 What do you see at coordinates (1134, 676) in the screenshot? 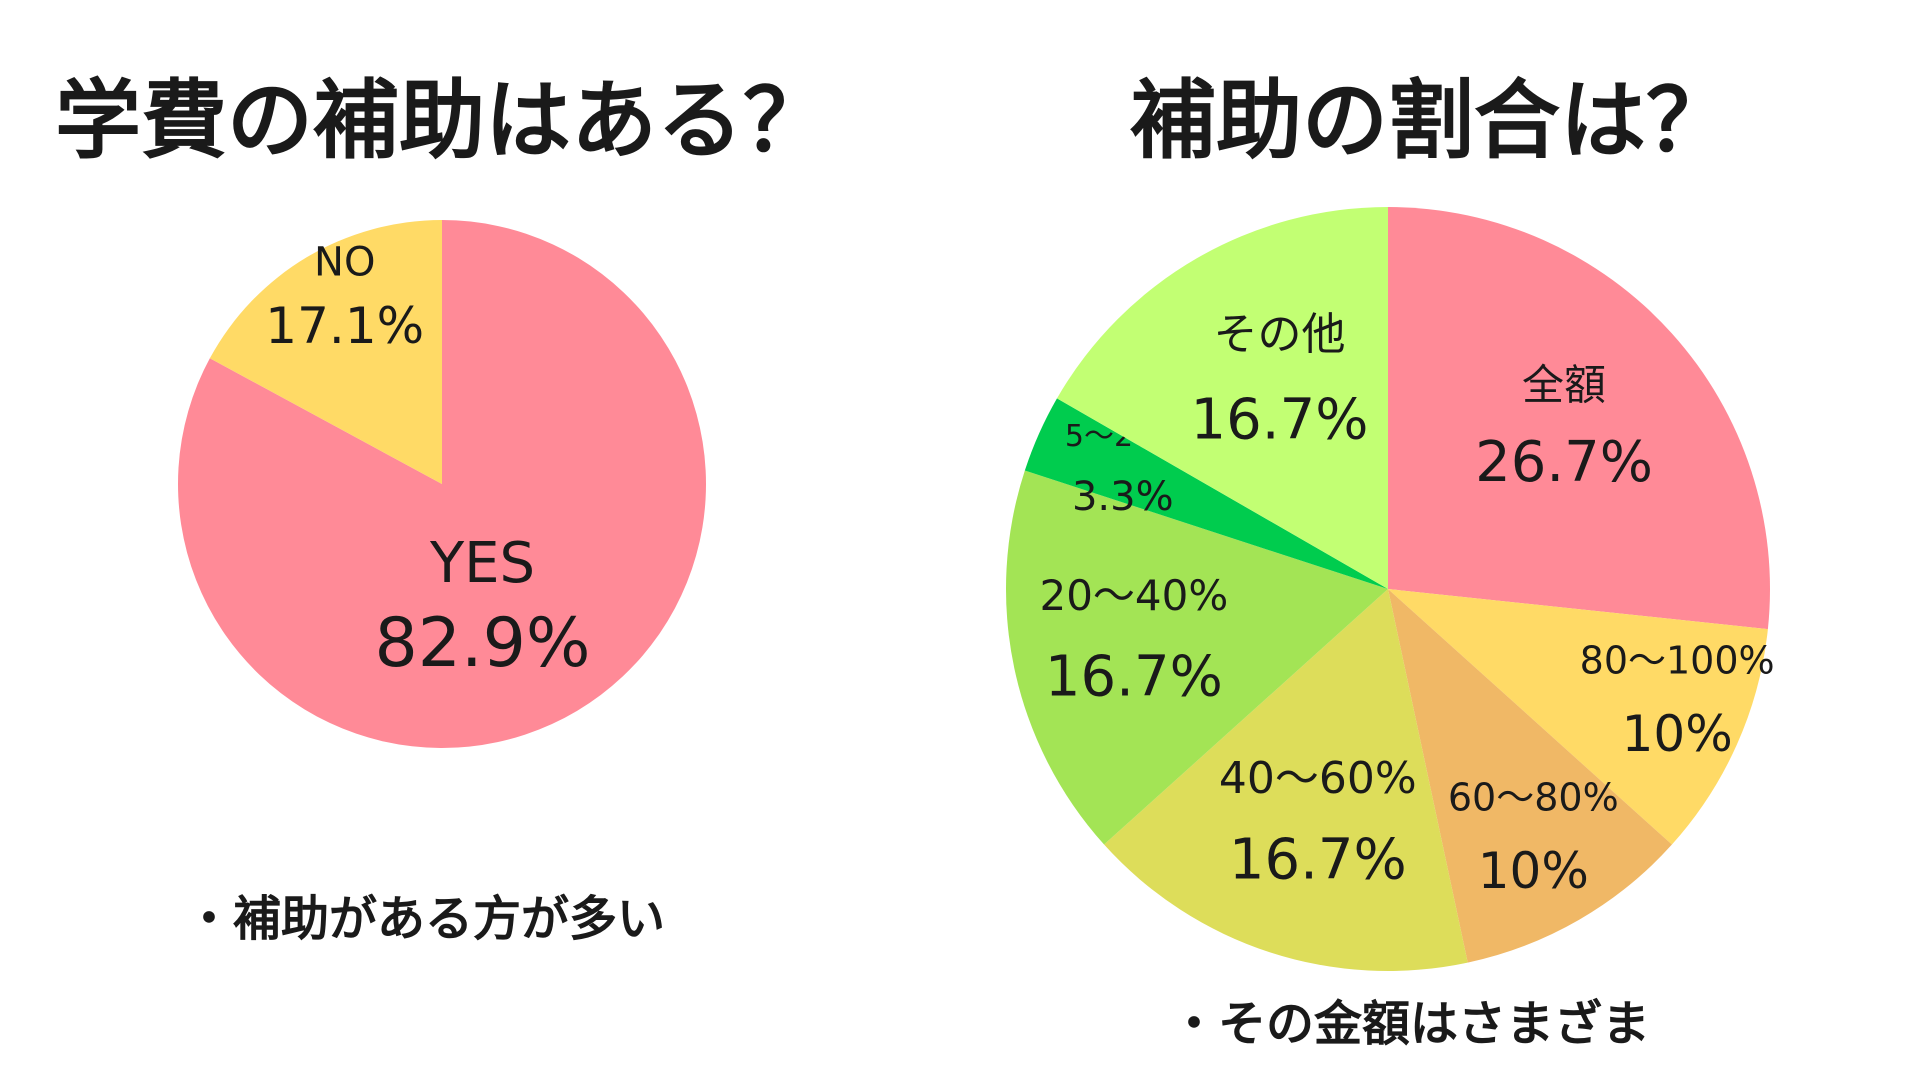
I see `slice-value-1-4: 16.7%` at bounding box center [1134, 676].